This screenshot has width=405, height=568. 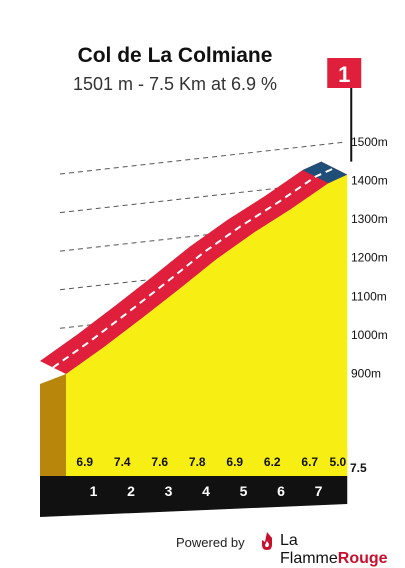 What do you see at coordinates (369, 219) in the screenshot?
I see `altitude-tick-label: 1300m` at bounding box center [369, 219].